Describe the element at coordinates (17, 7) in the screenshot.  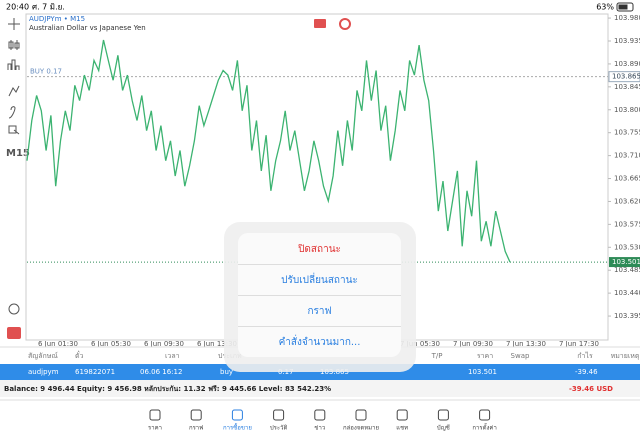
I see `status-time: 20:40` at that location.